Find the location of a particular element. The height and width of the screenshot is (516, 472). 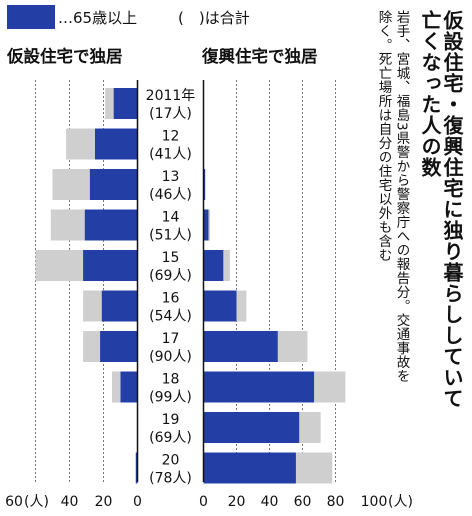

source-note-line-2: 除く。死亡場所は自分の住宅以外も含む is located at coordinates (383, 136).